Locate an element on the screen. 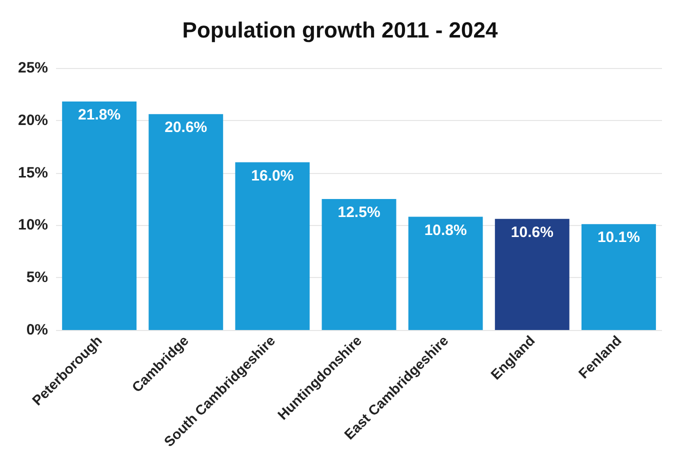 Image resolution: width=680 pixels, height=470 pixels. y-tick-label: 15% is located at coordinates (33, 173).